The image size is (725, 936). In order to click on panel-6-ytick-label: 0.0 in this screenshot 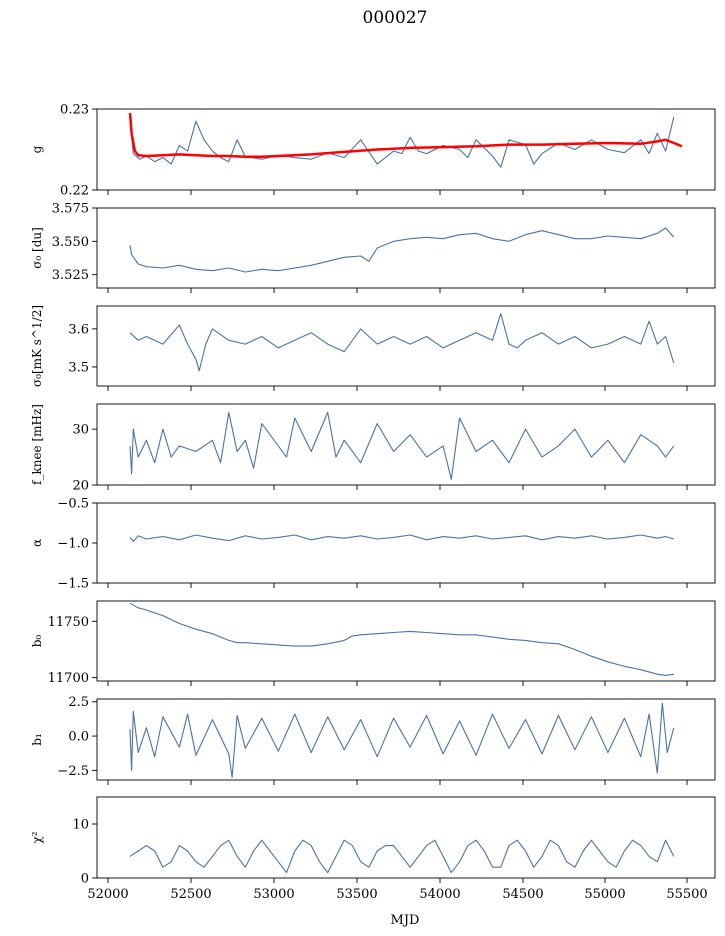, I will do `click(78, 737)`.